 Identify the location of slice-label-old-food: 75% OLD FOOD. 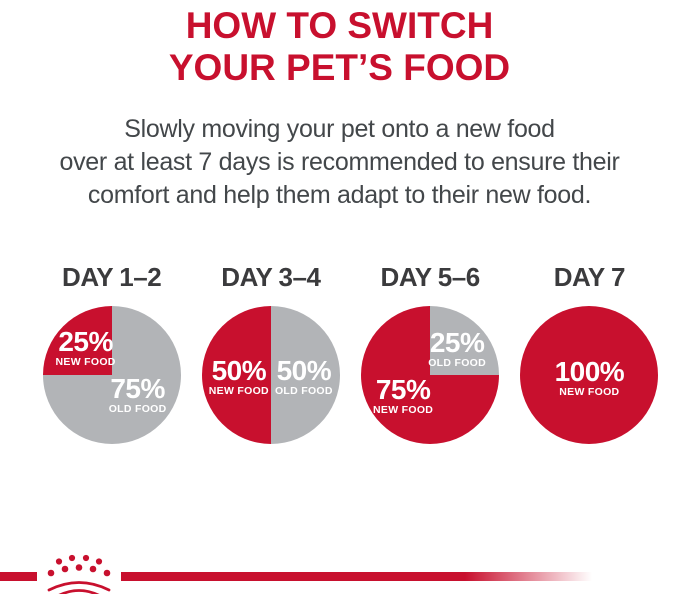
(137, 394).